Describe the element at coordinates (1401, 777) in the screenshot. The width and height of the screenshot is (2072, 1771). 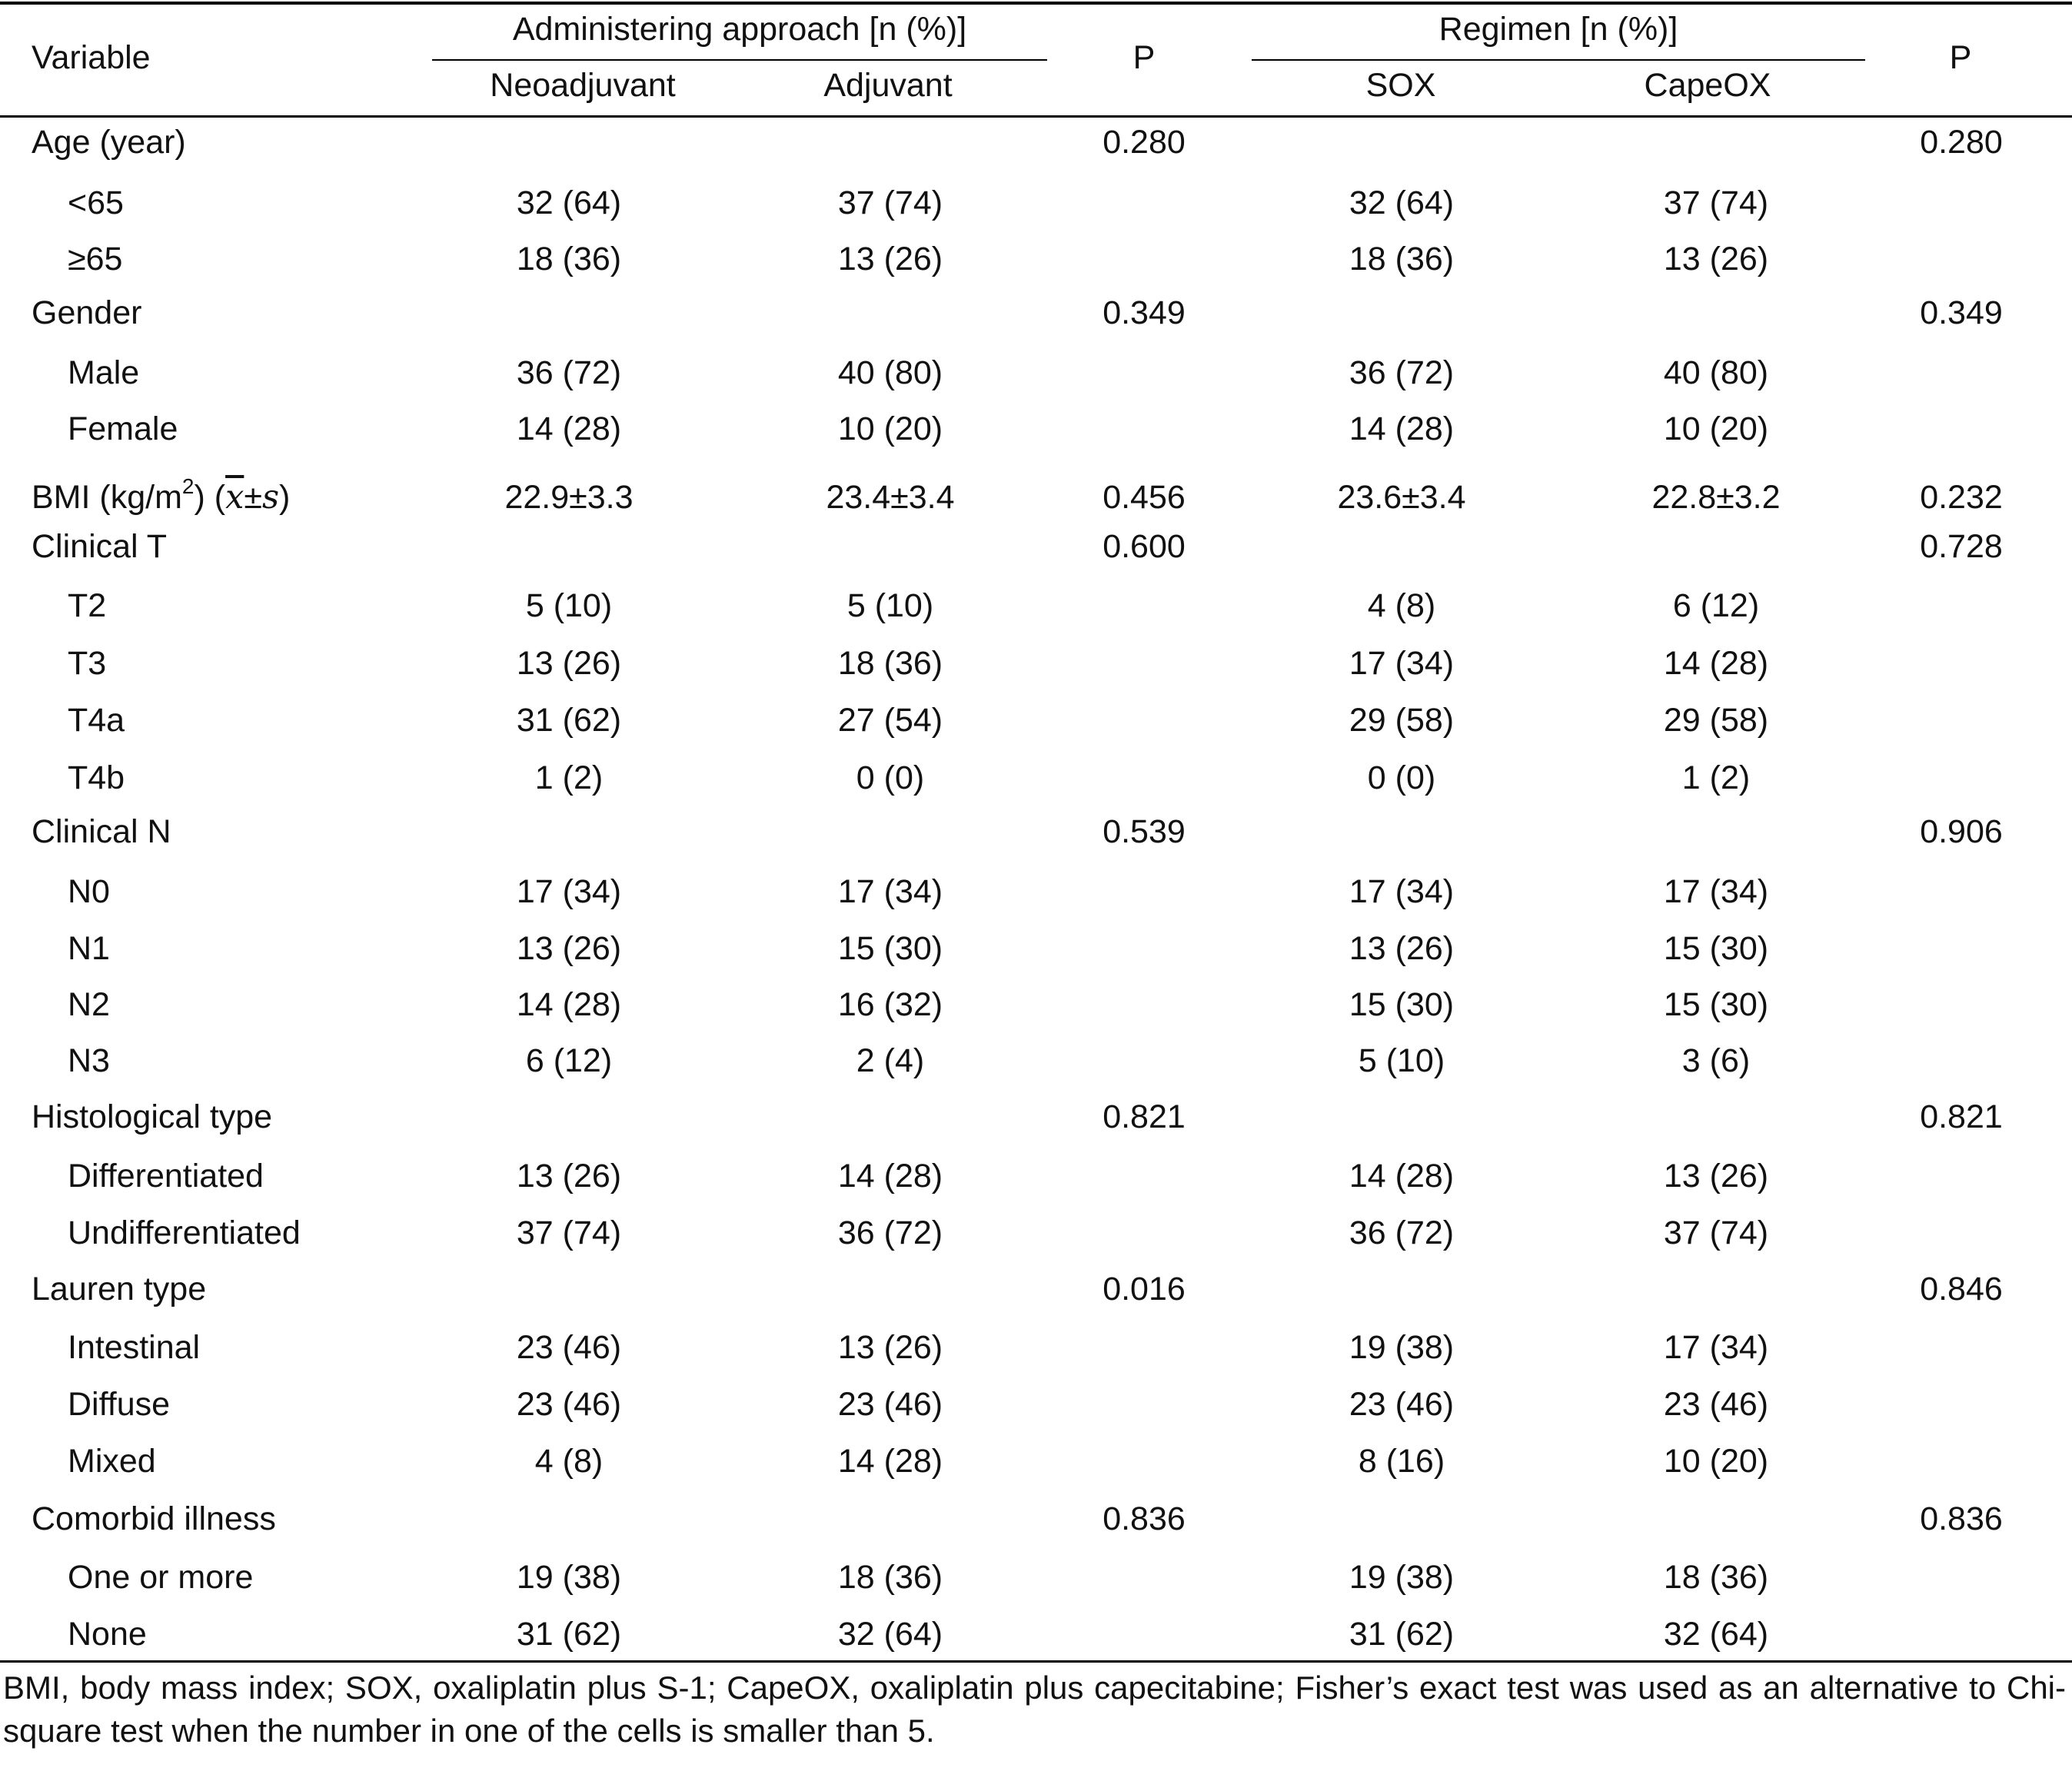
I see `cell-sox: 0 (0)` at that location.